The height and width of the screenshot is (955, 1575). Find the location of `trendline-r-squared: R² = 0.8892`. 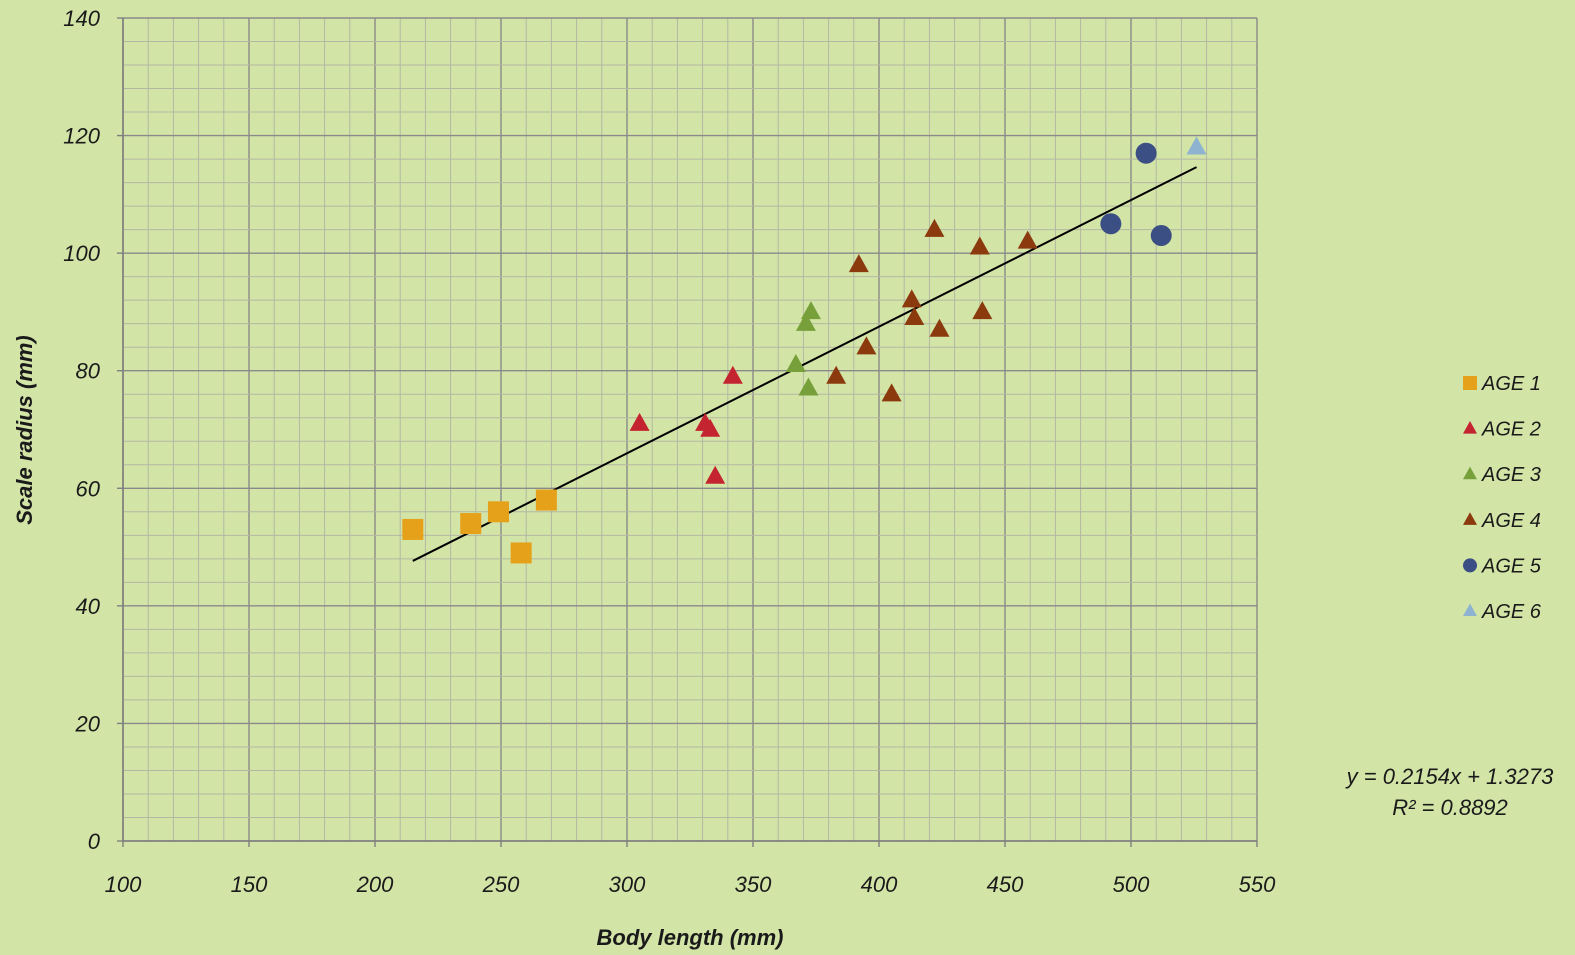

trendline-r-squared: R² = 0.8892 is located at coordinates (1450, 807).